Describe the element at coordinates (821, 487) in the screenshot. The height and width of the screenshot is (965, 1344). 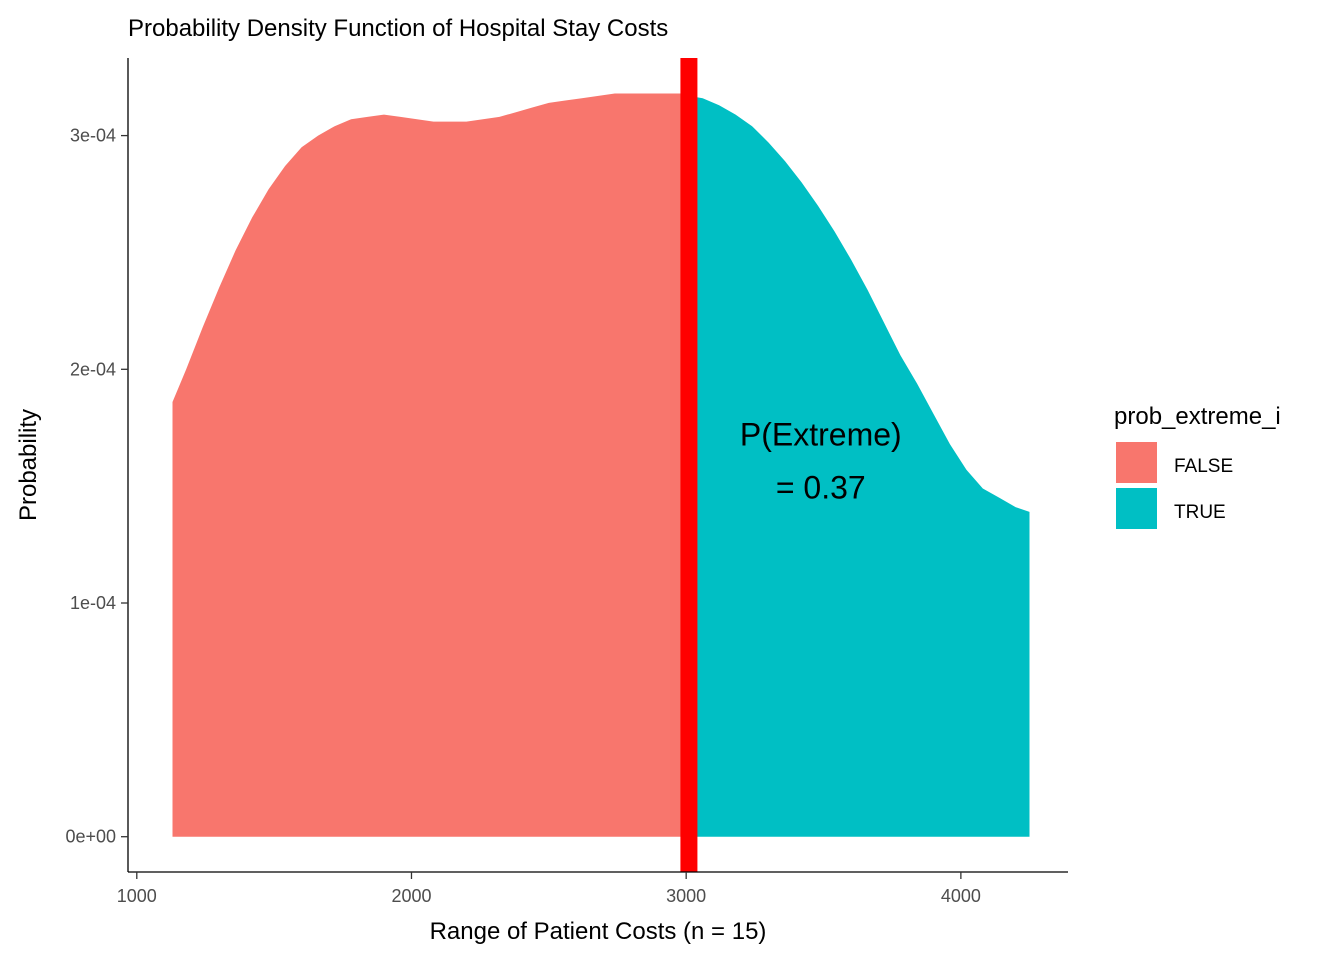
I see `annotation-value: = 0.37` at that location.